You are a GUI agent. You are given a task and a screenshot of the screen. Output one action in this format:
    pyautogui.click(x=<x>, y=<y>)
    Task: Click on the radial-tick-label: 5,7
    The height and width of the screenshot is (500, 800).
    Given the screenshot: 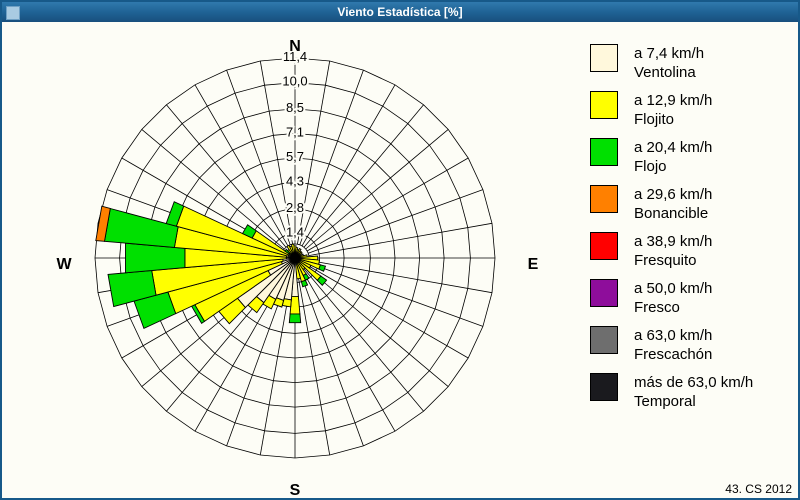 What is the action you would take?
    pyautogui.click(x=295, y=156)
    